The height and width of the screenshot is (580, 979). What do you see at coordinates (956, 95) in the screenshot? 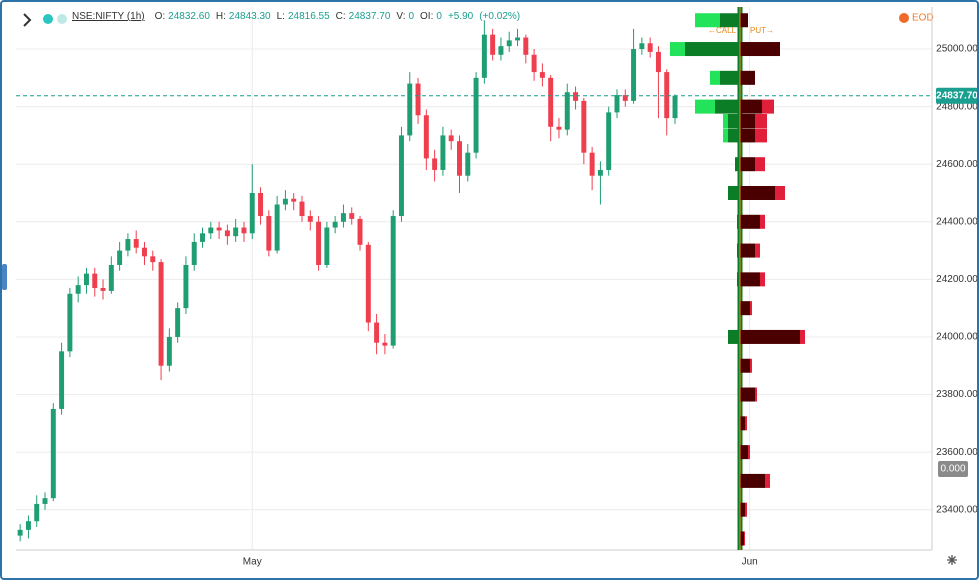
I see `last-price-box` at bounding box center [956, 95].